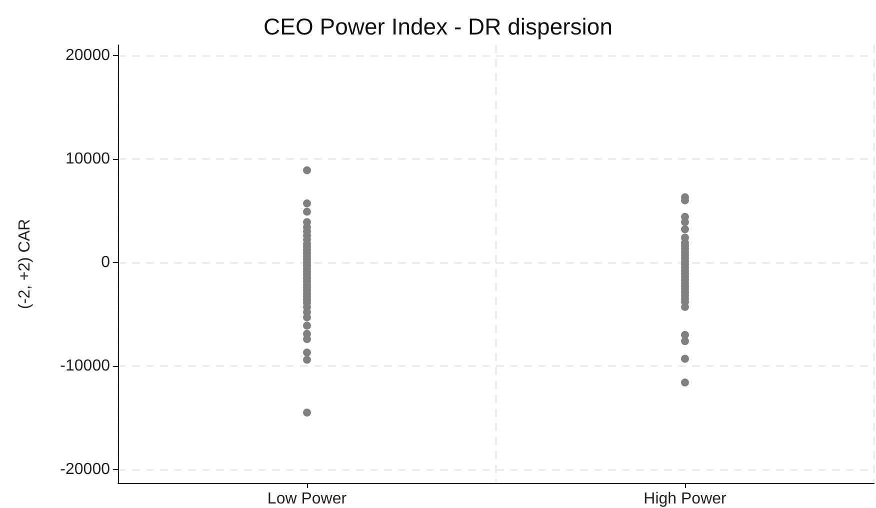 The image size is (876, 508). What do you see at coordinates (25, 264) in the screenshot?
I see `y-axis-title: (-2, +2) CAR` at bounding box center [25, 264].